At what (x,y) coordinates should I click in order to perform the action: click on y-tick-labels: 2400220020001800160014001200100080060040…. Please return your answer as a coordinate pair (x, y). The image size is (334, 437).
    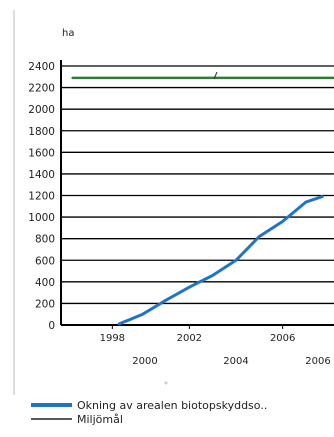
    Looking at the image, I should click on (41, 196).